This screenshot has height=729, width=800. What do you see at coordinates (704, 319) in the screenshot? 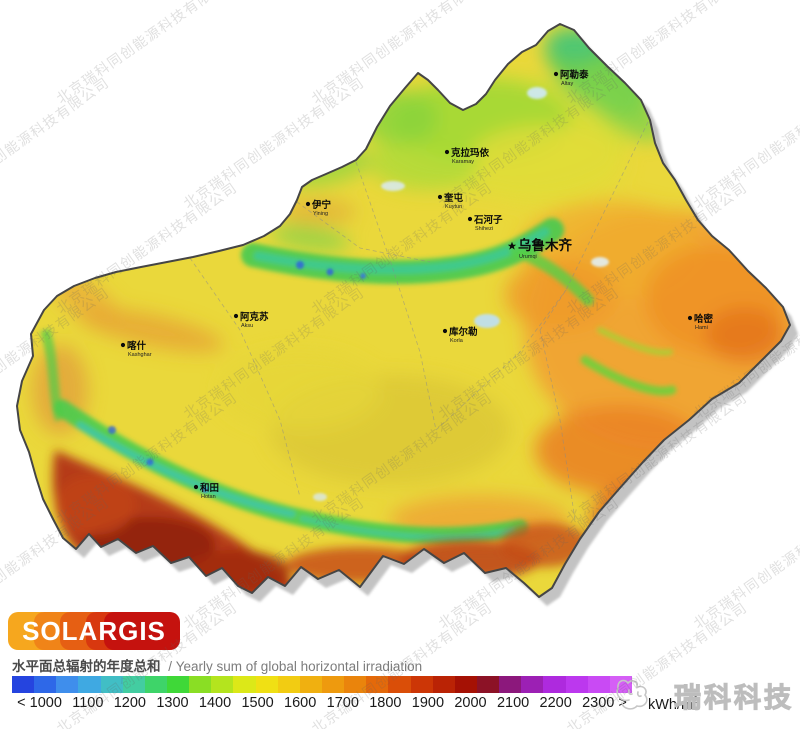
I see `city-label-zh: 哈密` at bounding box center [704, 319].